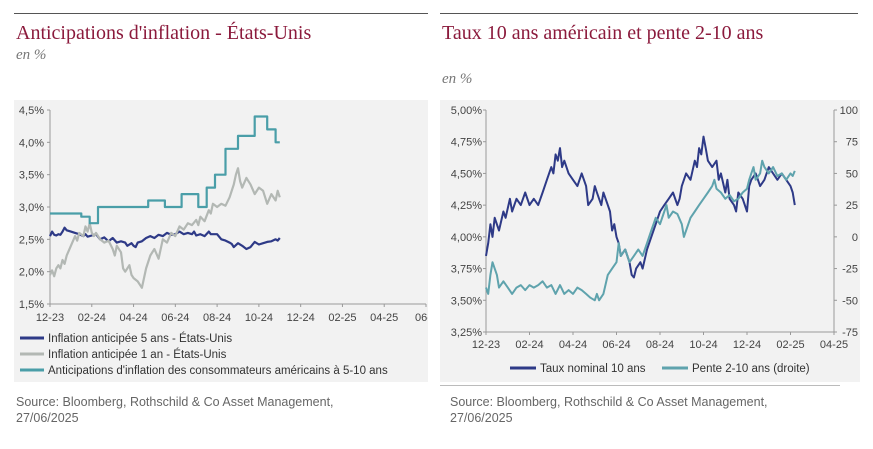 This screenshot has width=873, height=449. What do you see at coordinates (850, 333) in the screenshot?
I see `y2-tick-label: -75` at bounding box center [850, 333].